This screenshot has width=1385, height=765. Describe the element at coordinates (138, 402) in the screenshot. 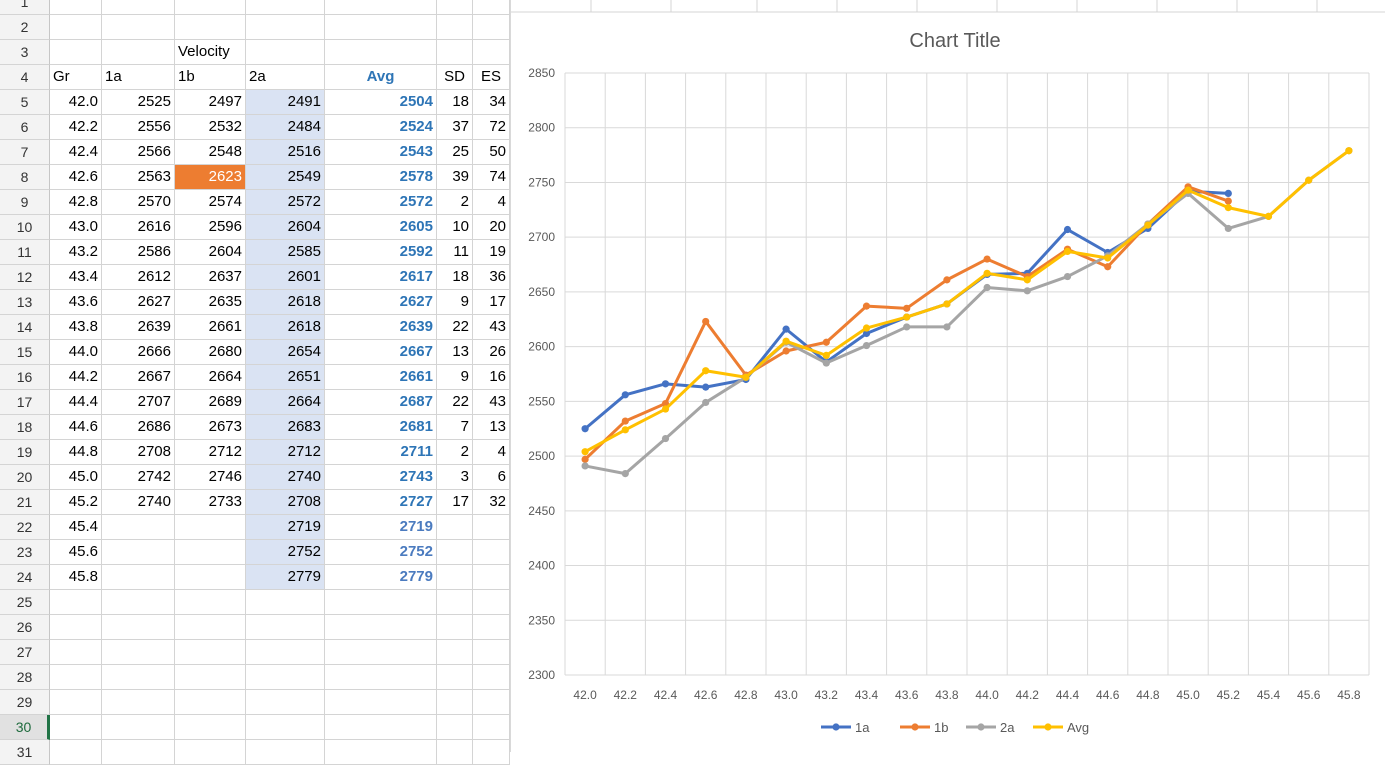

I see `cell-a1: 2707` at that location.